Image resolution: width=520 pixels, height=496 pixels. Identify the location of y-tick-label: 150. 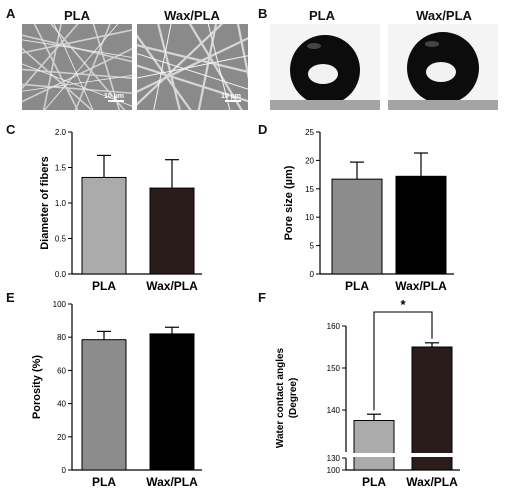
(334, 368).